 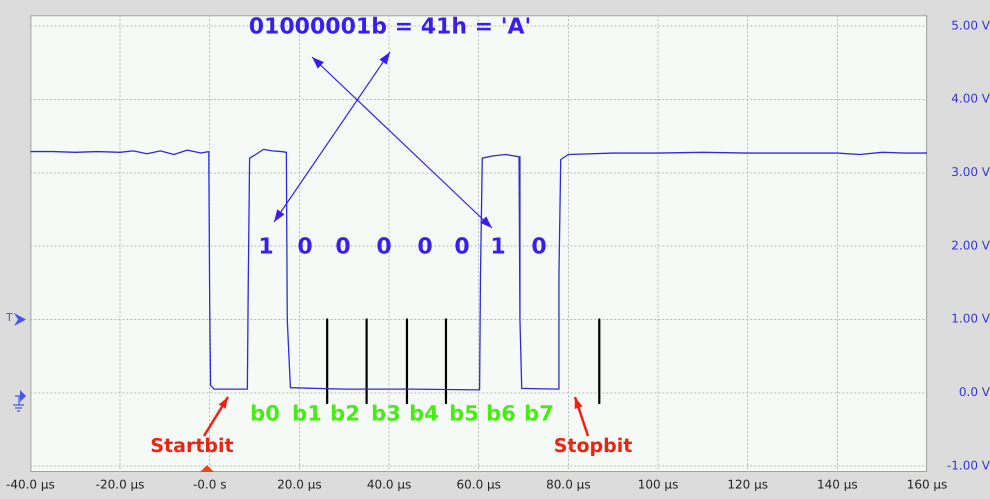 I want to click on annotation: b1, so click(x=307, y=413).